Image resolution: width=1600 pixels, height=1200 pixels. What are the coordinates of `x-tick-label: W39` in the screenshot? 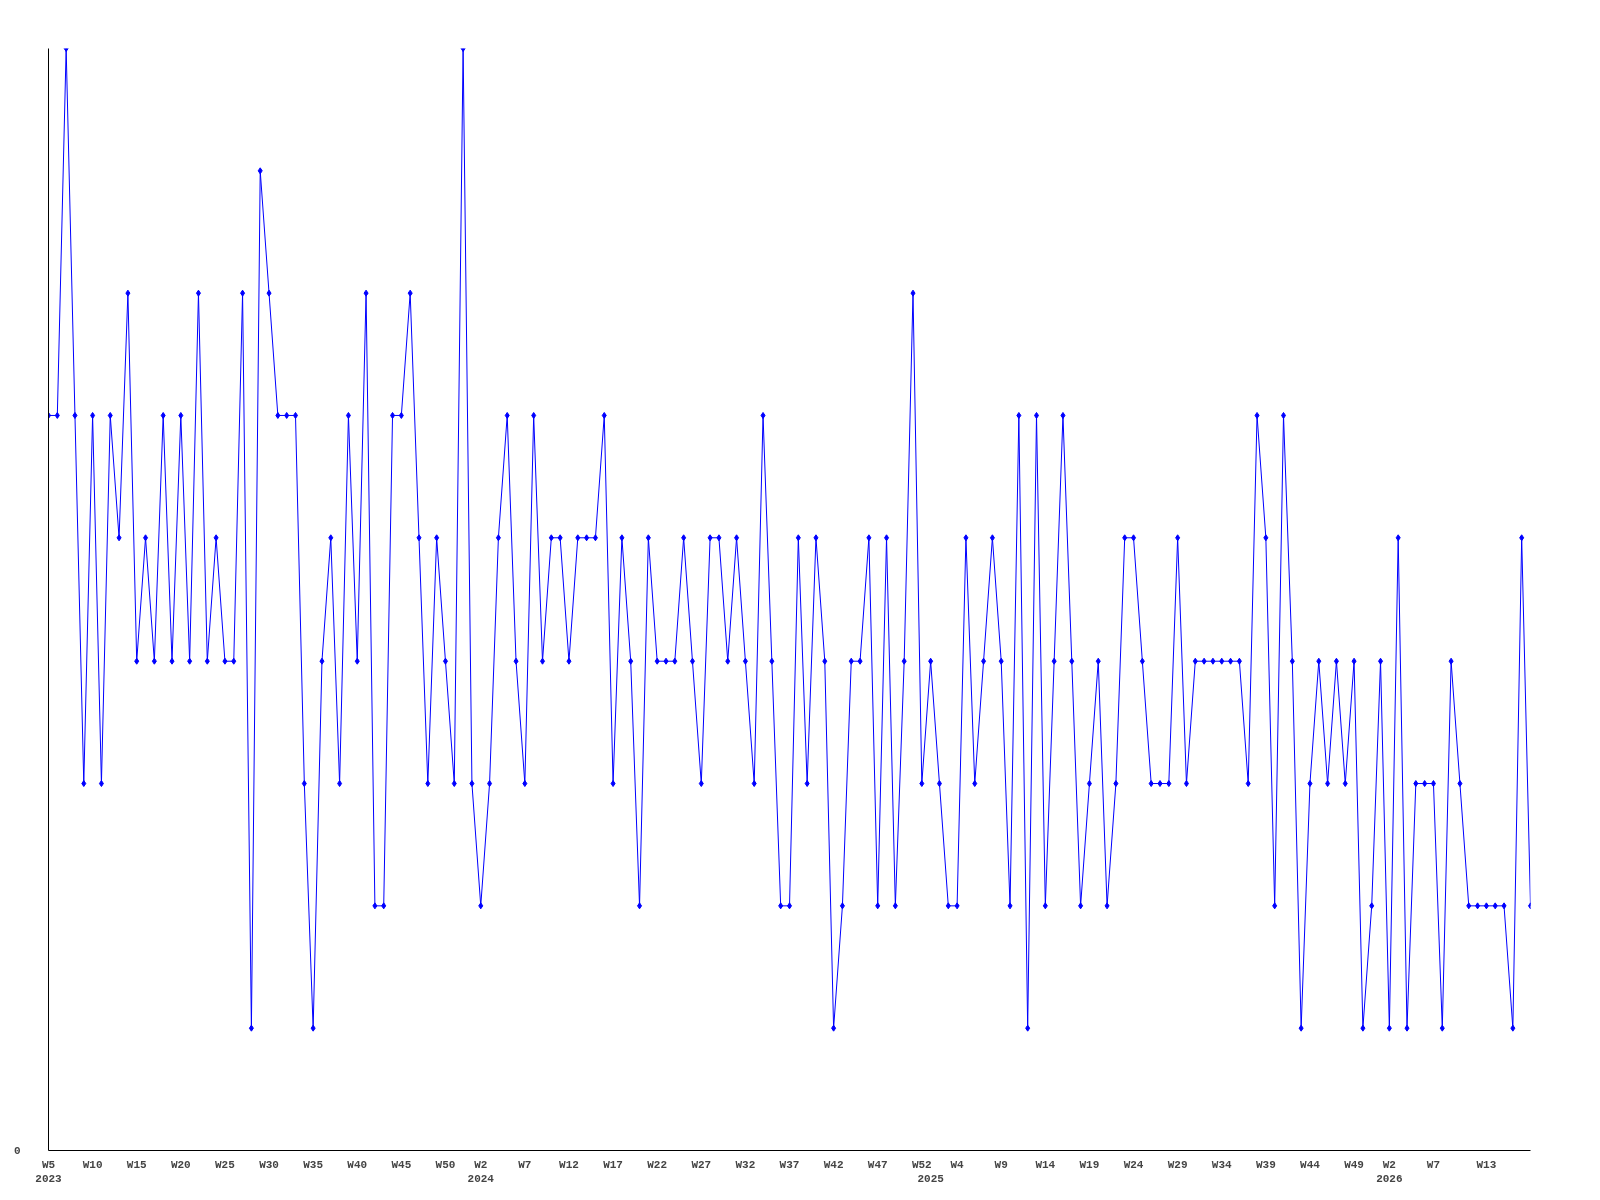 It's located at (1265, 1164).